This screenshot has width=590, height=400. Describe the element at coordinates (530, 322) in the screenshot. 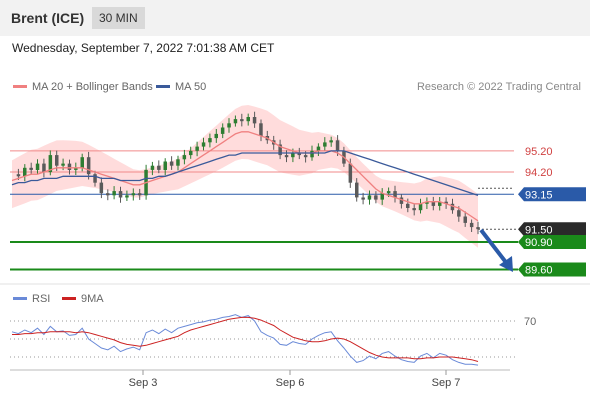

I see `rsi-tick-label-70: 70` at that location.